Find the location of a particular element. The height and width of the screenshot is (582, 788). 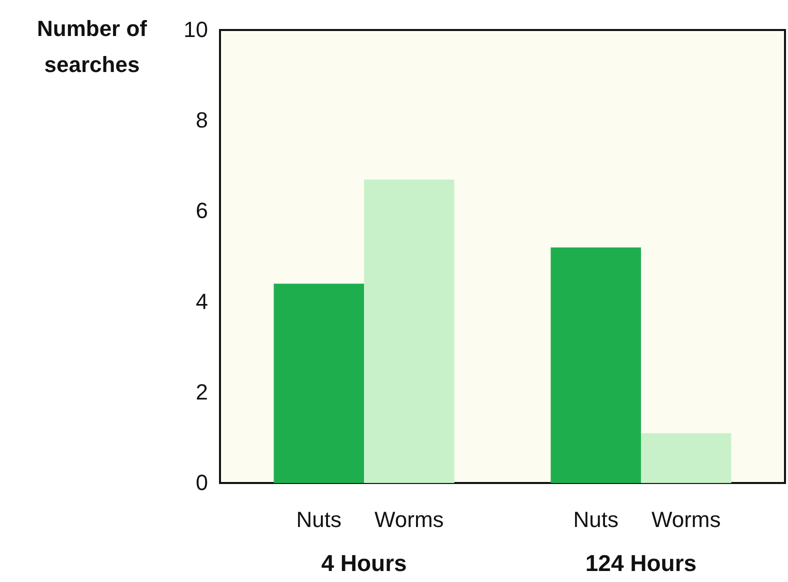

text: Worms is located at coordinates (686, 519).